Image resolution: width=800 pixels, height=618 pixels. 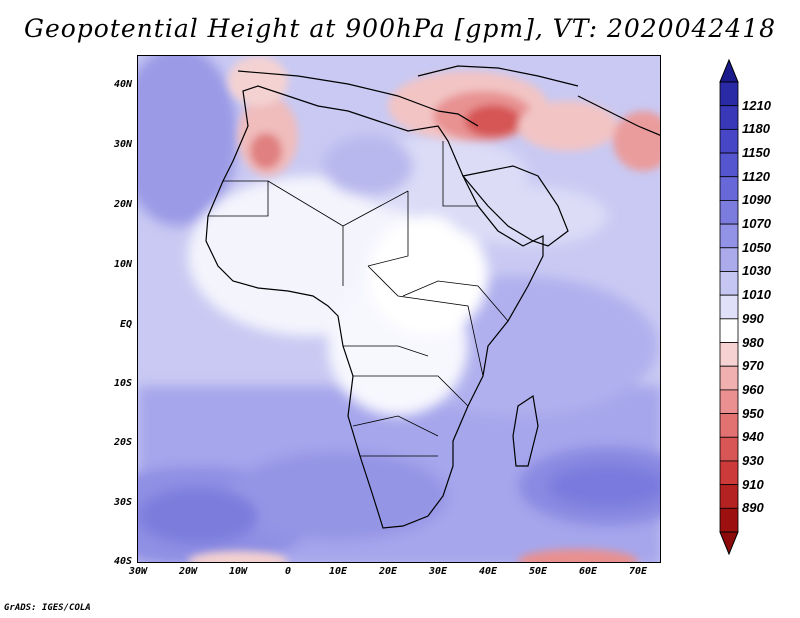 What do you see at coordinates (753, 318) in the screenshot?
I see `colorbar-label: 990` at bounding box center [753, 318].